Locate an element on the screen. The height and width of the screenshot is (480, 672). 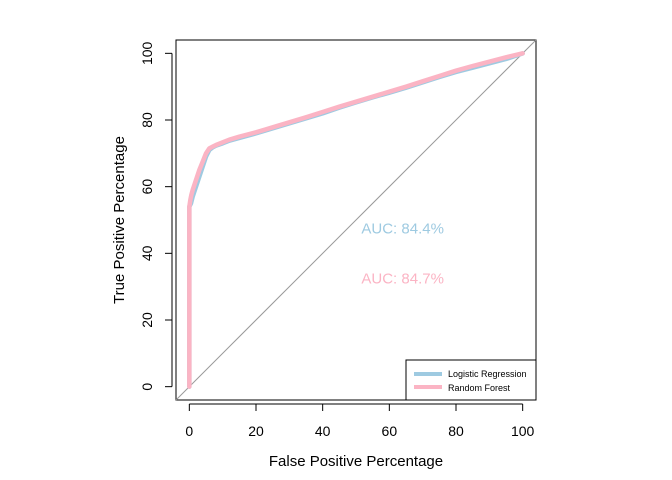
y-tick-label-2: 40 is located at coordinates (147, 253).